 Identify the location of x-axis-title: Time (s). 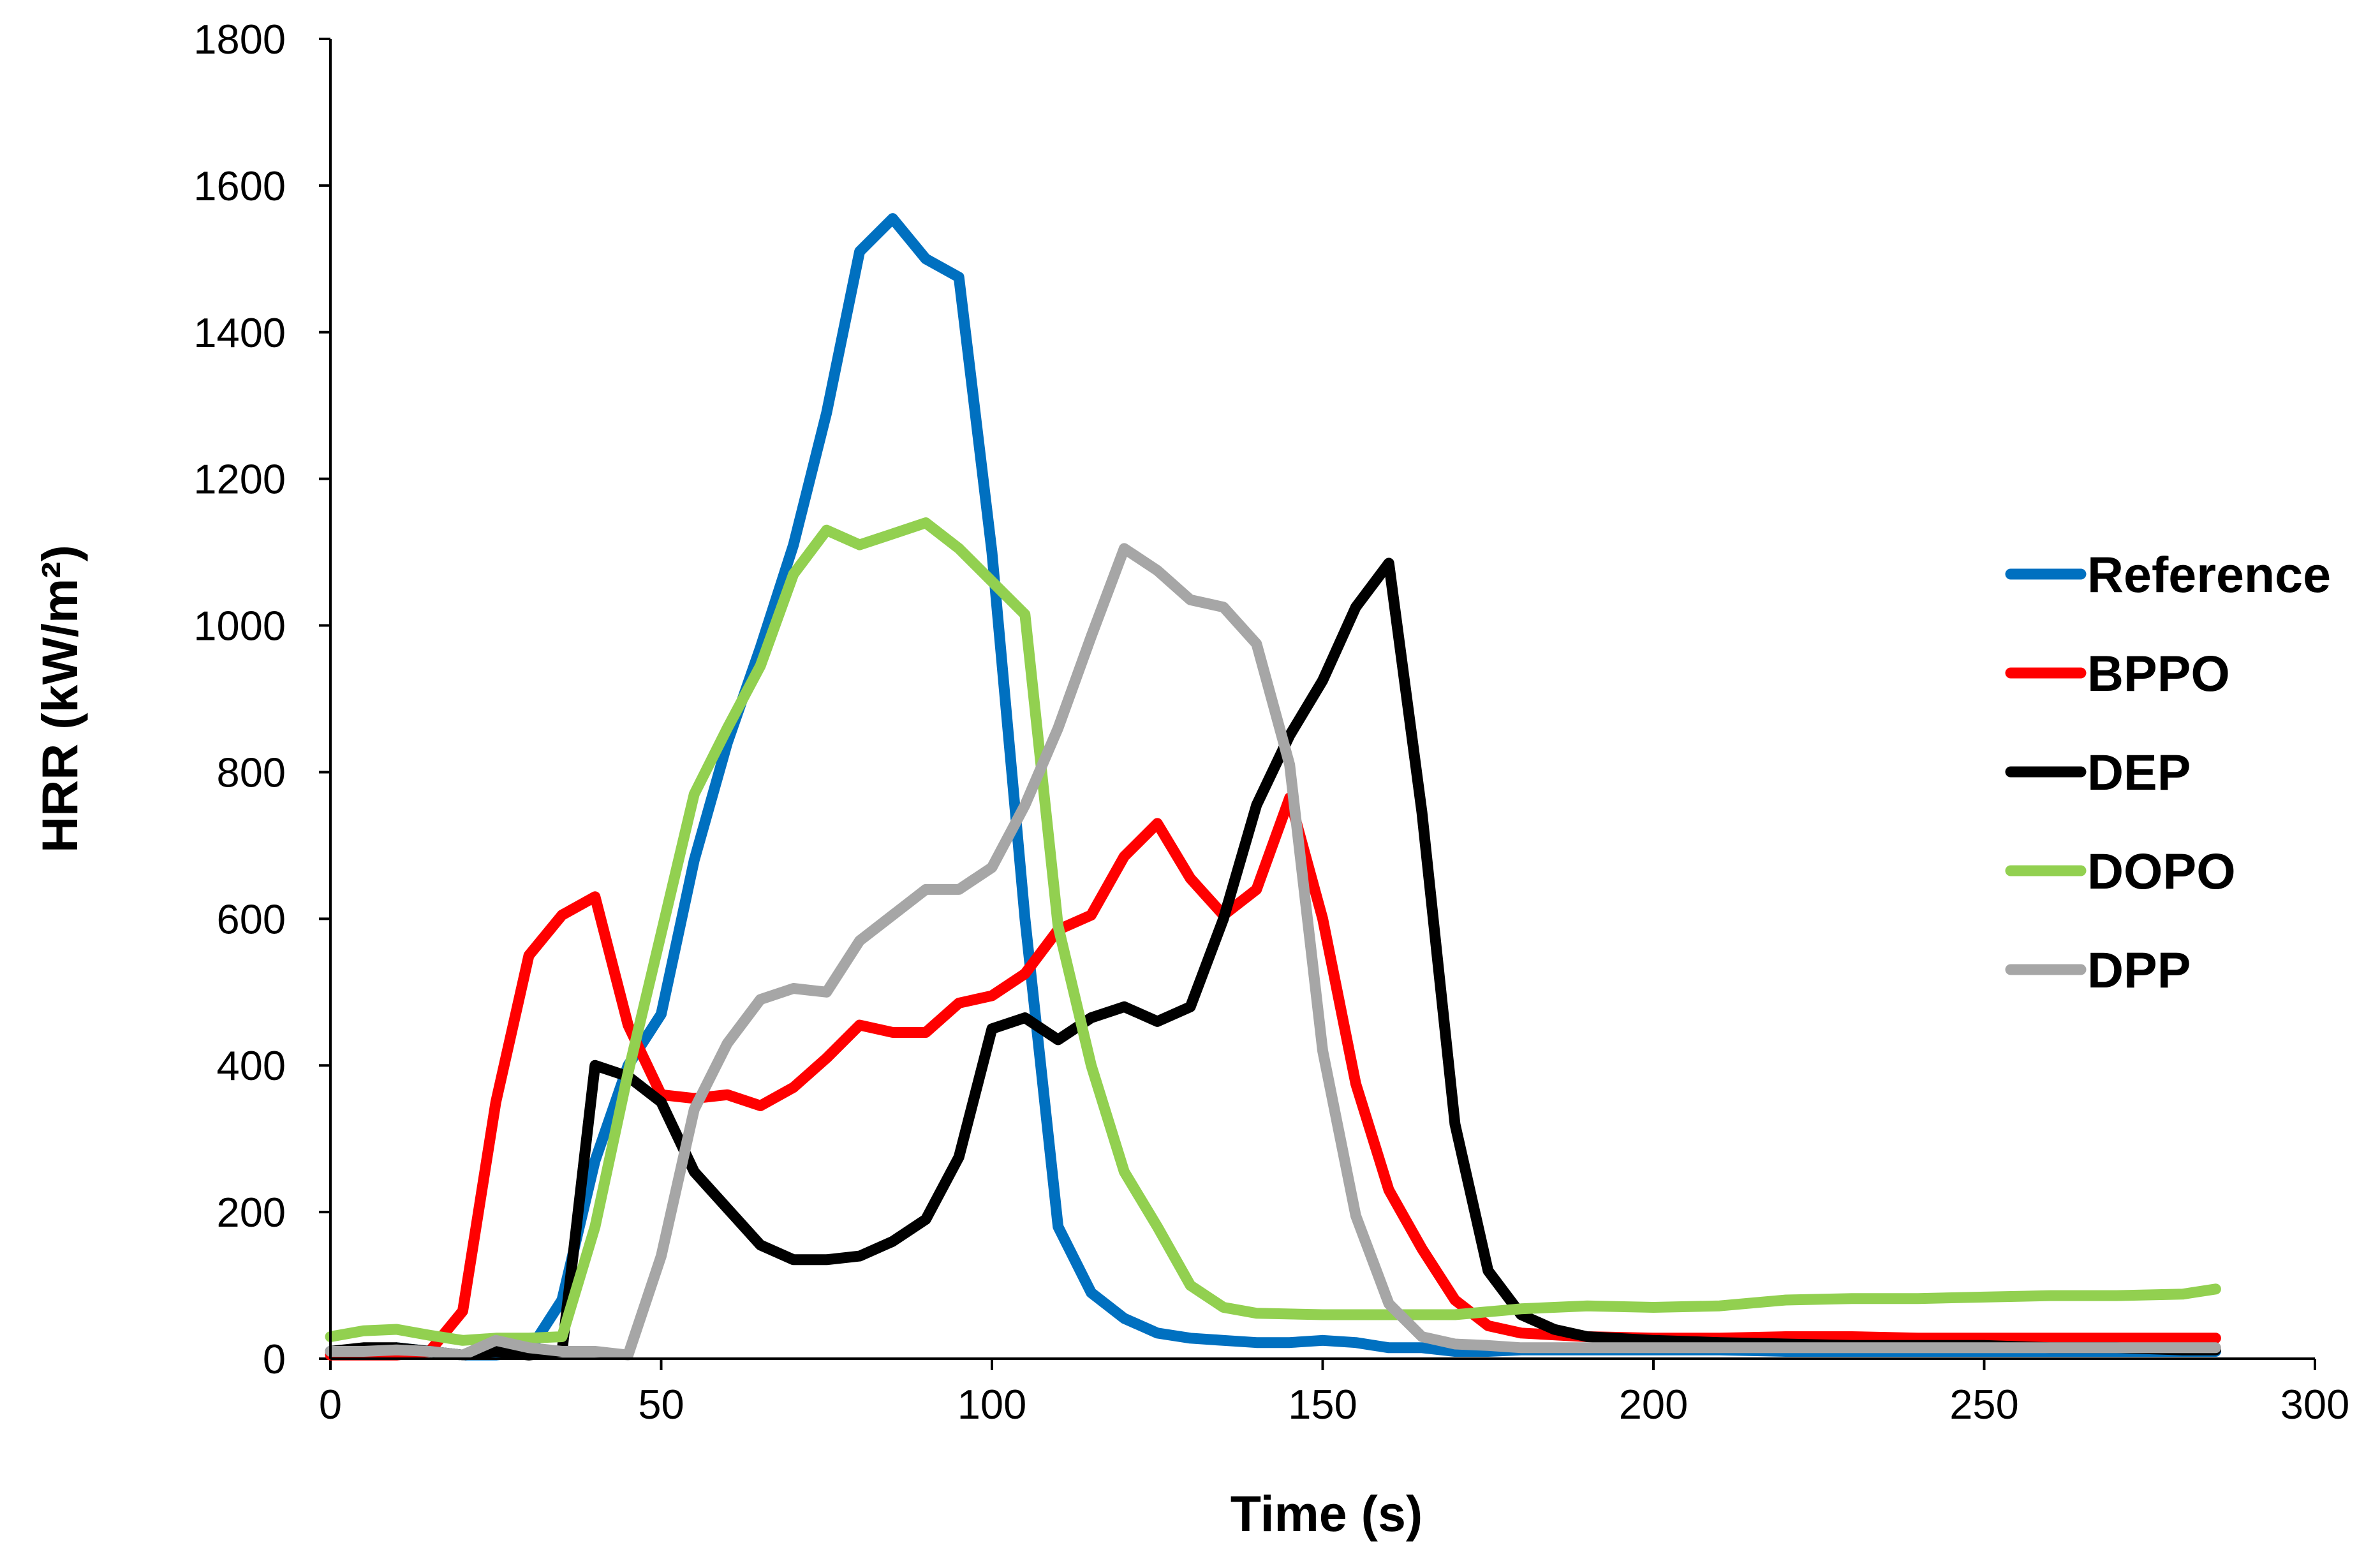
(1327, 1514).